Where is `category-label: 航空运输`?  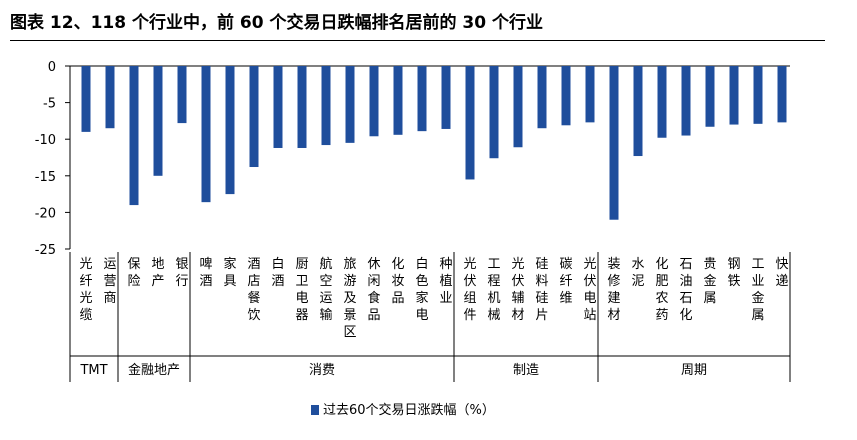 category-label: 航空运输 is located at coordinates (325, 289).